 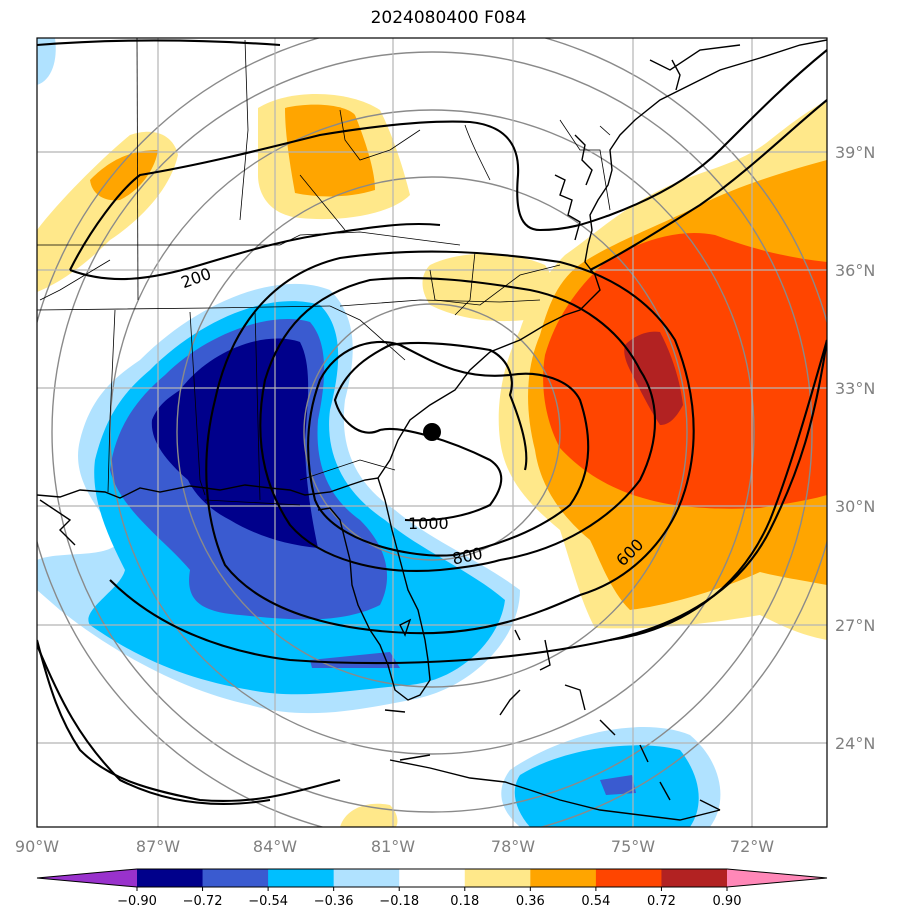 What do you see at coordinates (777, 878) in the screenshot?
I see `colorbar-extend-high` at bounding box center [777, 878].